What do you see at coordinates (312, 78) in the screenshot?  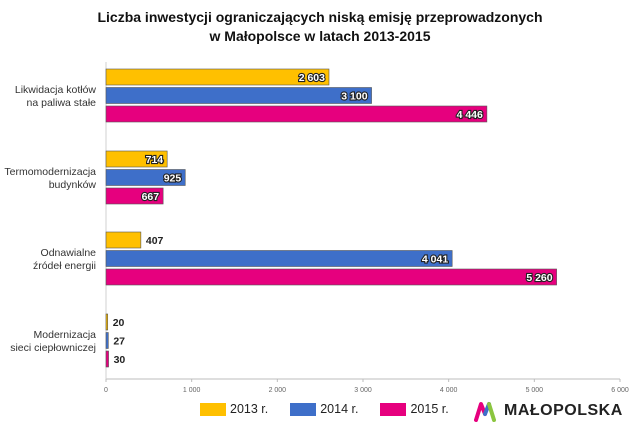 I see `data-label: 2 603` at bounding box center [312, 78].